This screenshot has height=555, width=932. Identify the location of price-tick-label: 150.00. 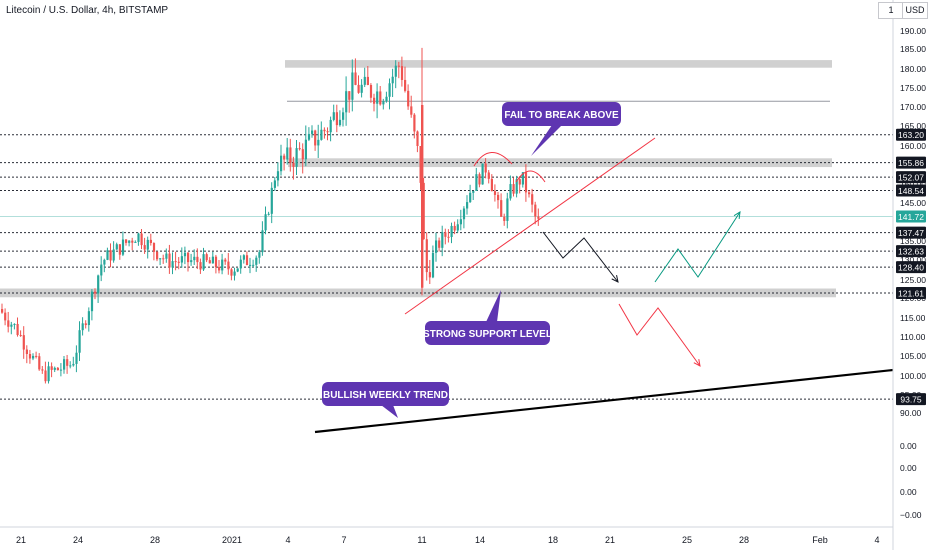
(913, 184).